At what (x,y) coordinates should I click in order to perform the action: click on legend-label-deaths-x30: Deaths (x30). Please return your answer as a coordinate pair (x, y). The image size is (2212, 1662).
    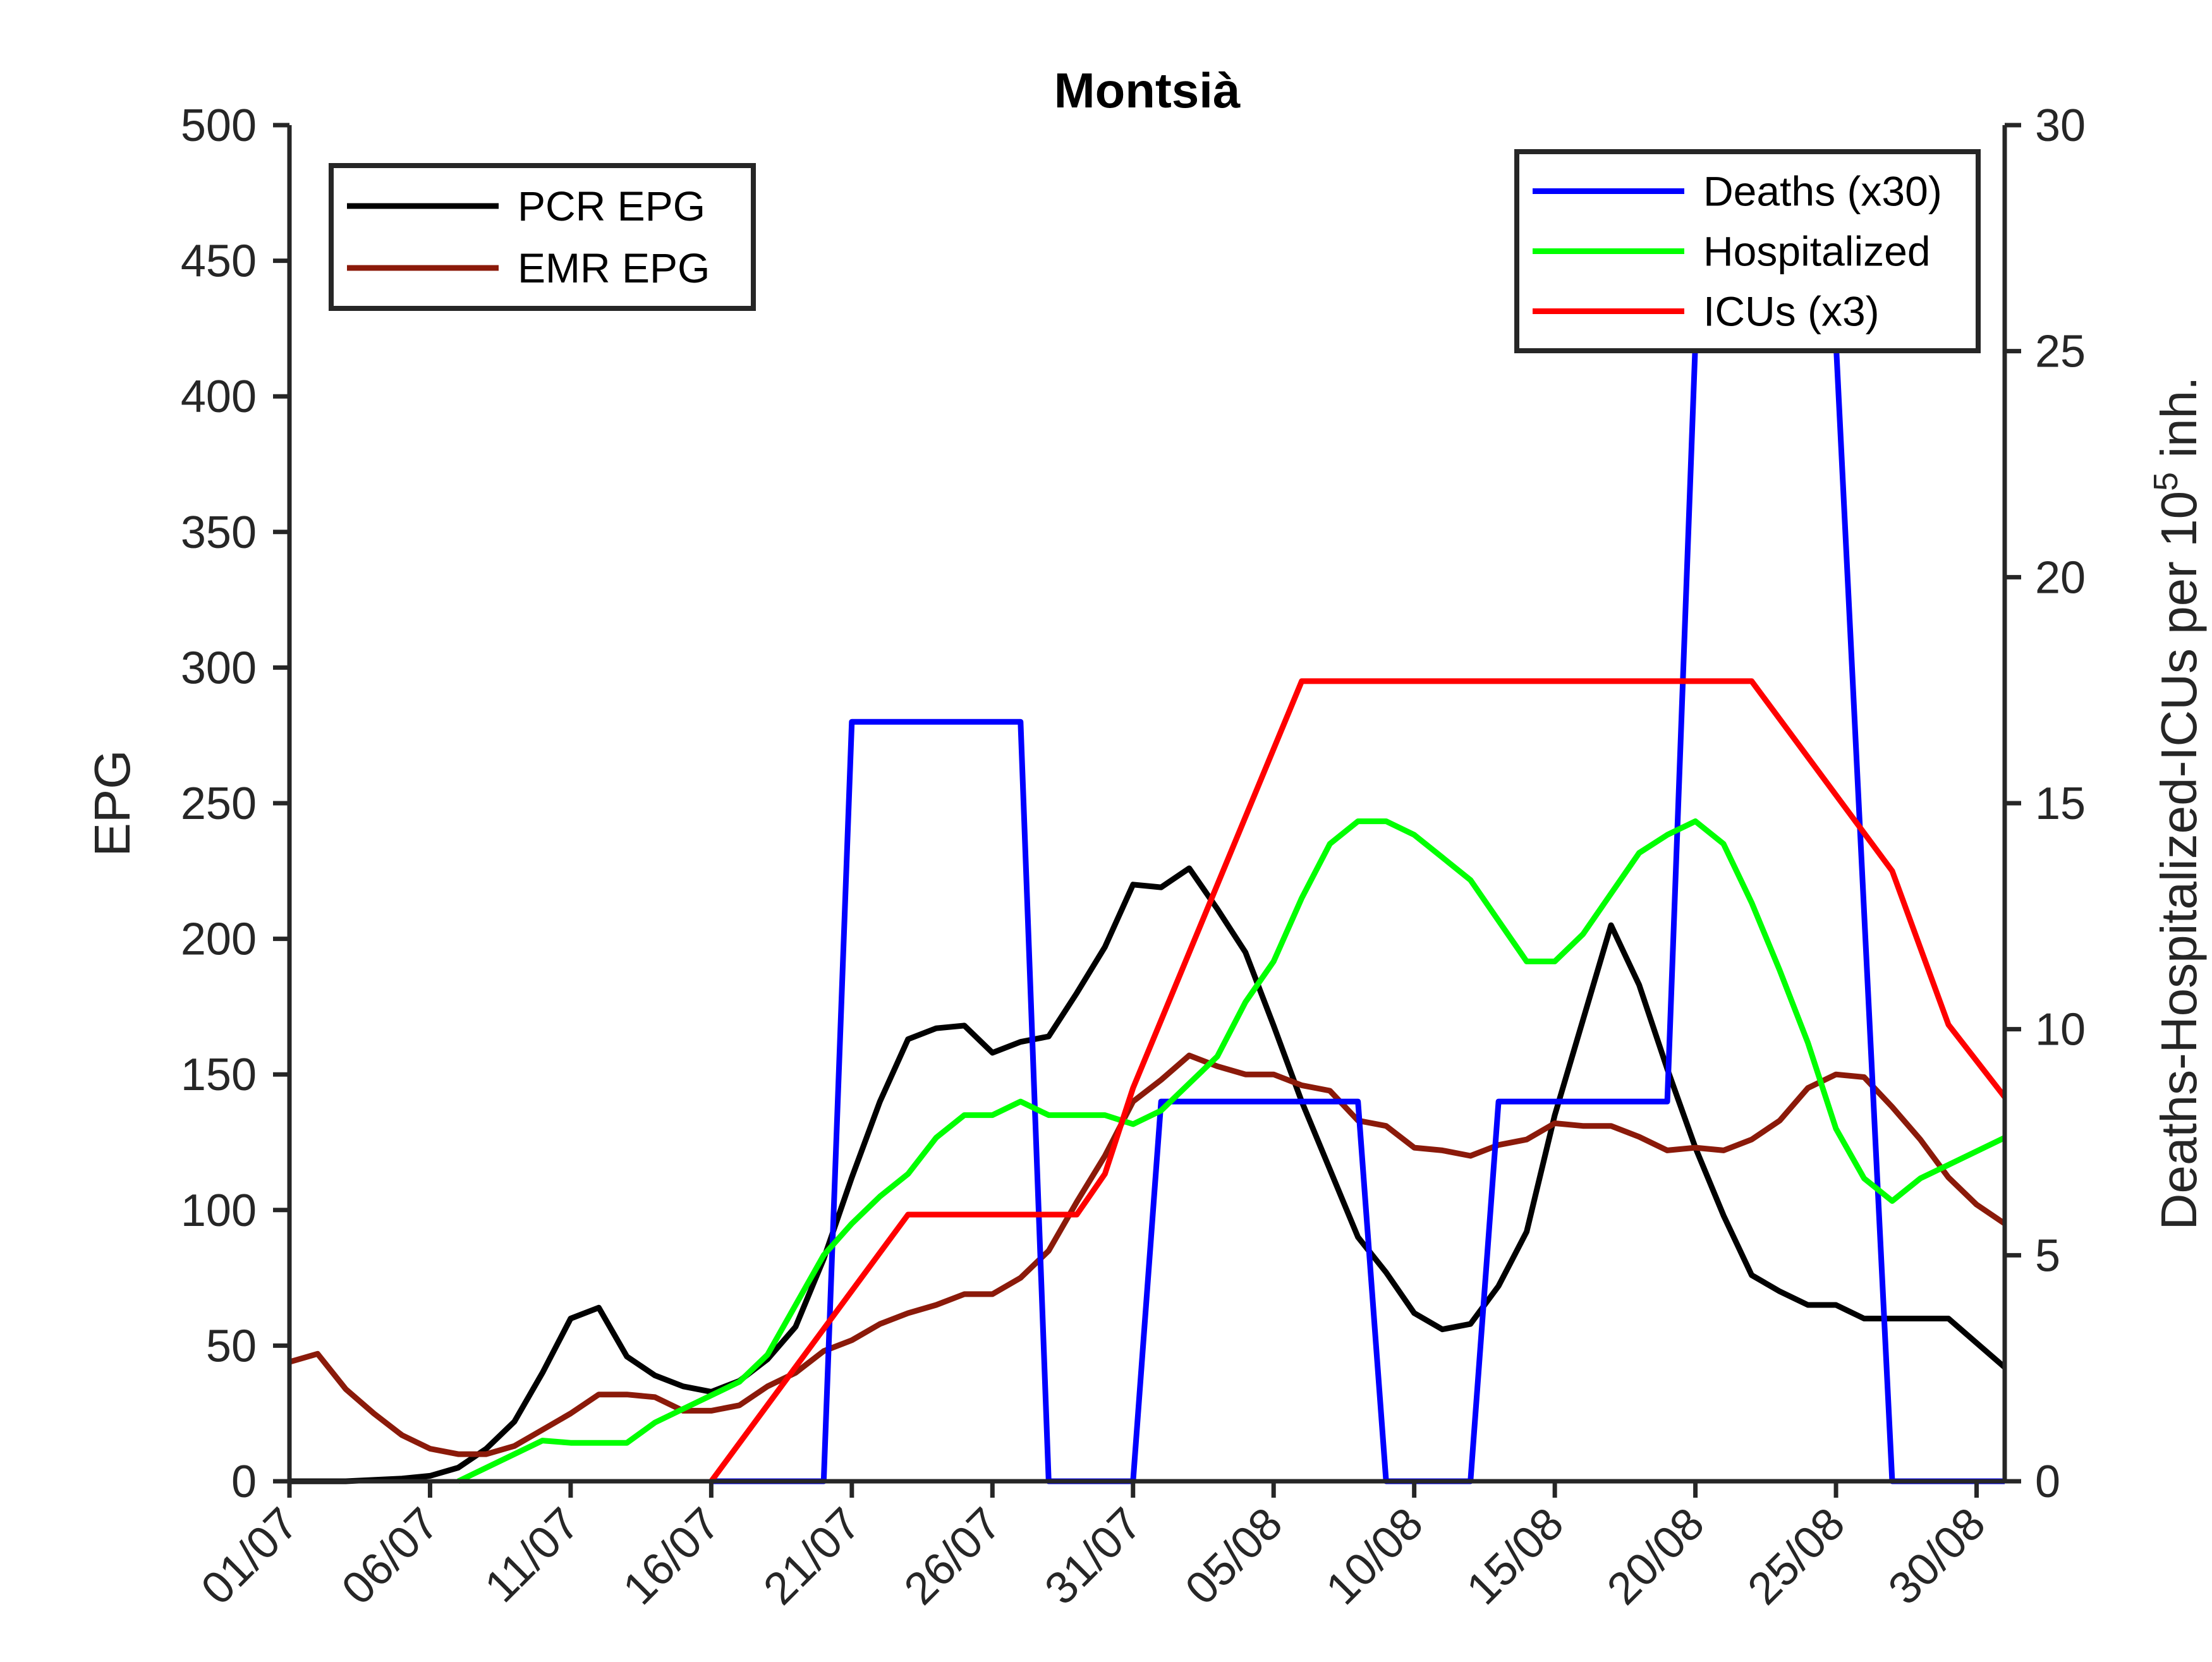
    Looking at the image, I should click on (1822, 191).